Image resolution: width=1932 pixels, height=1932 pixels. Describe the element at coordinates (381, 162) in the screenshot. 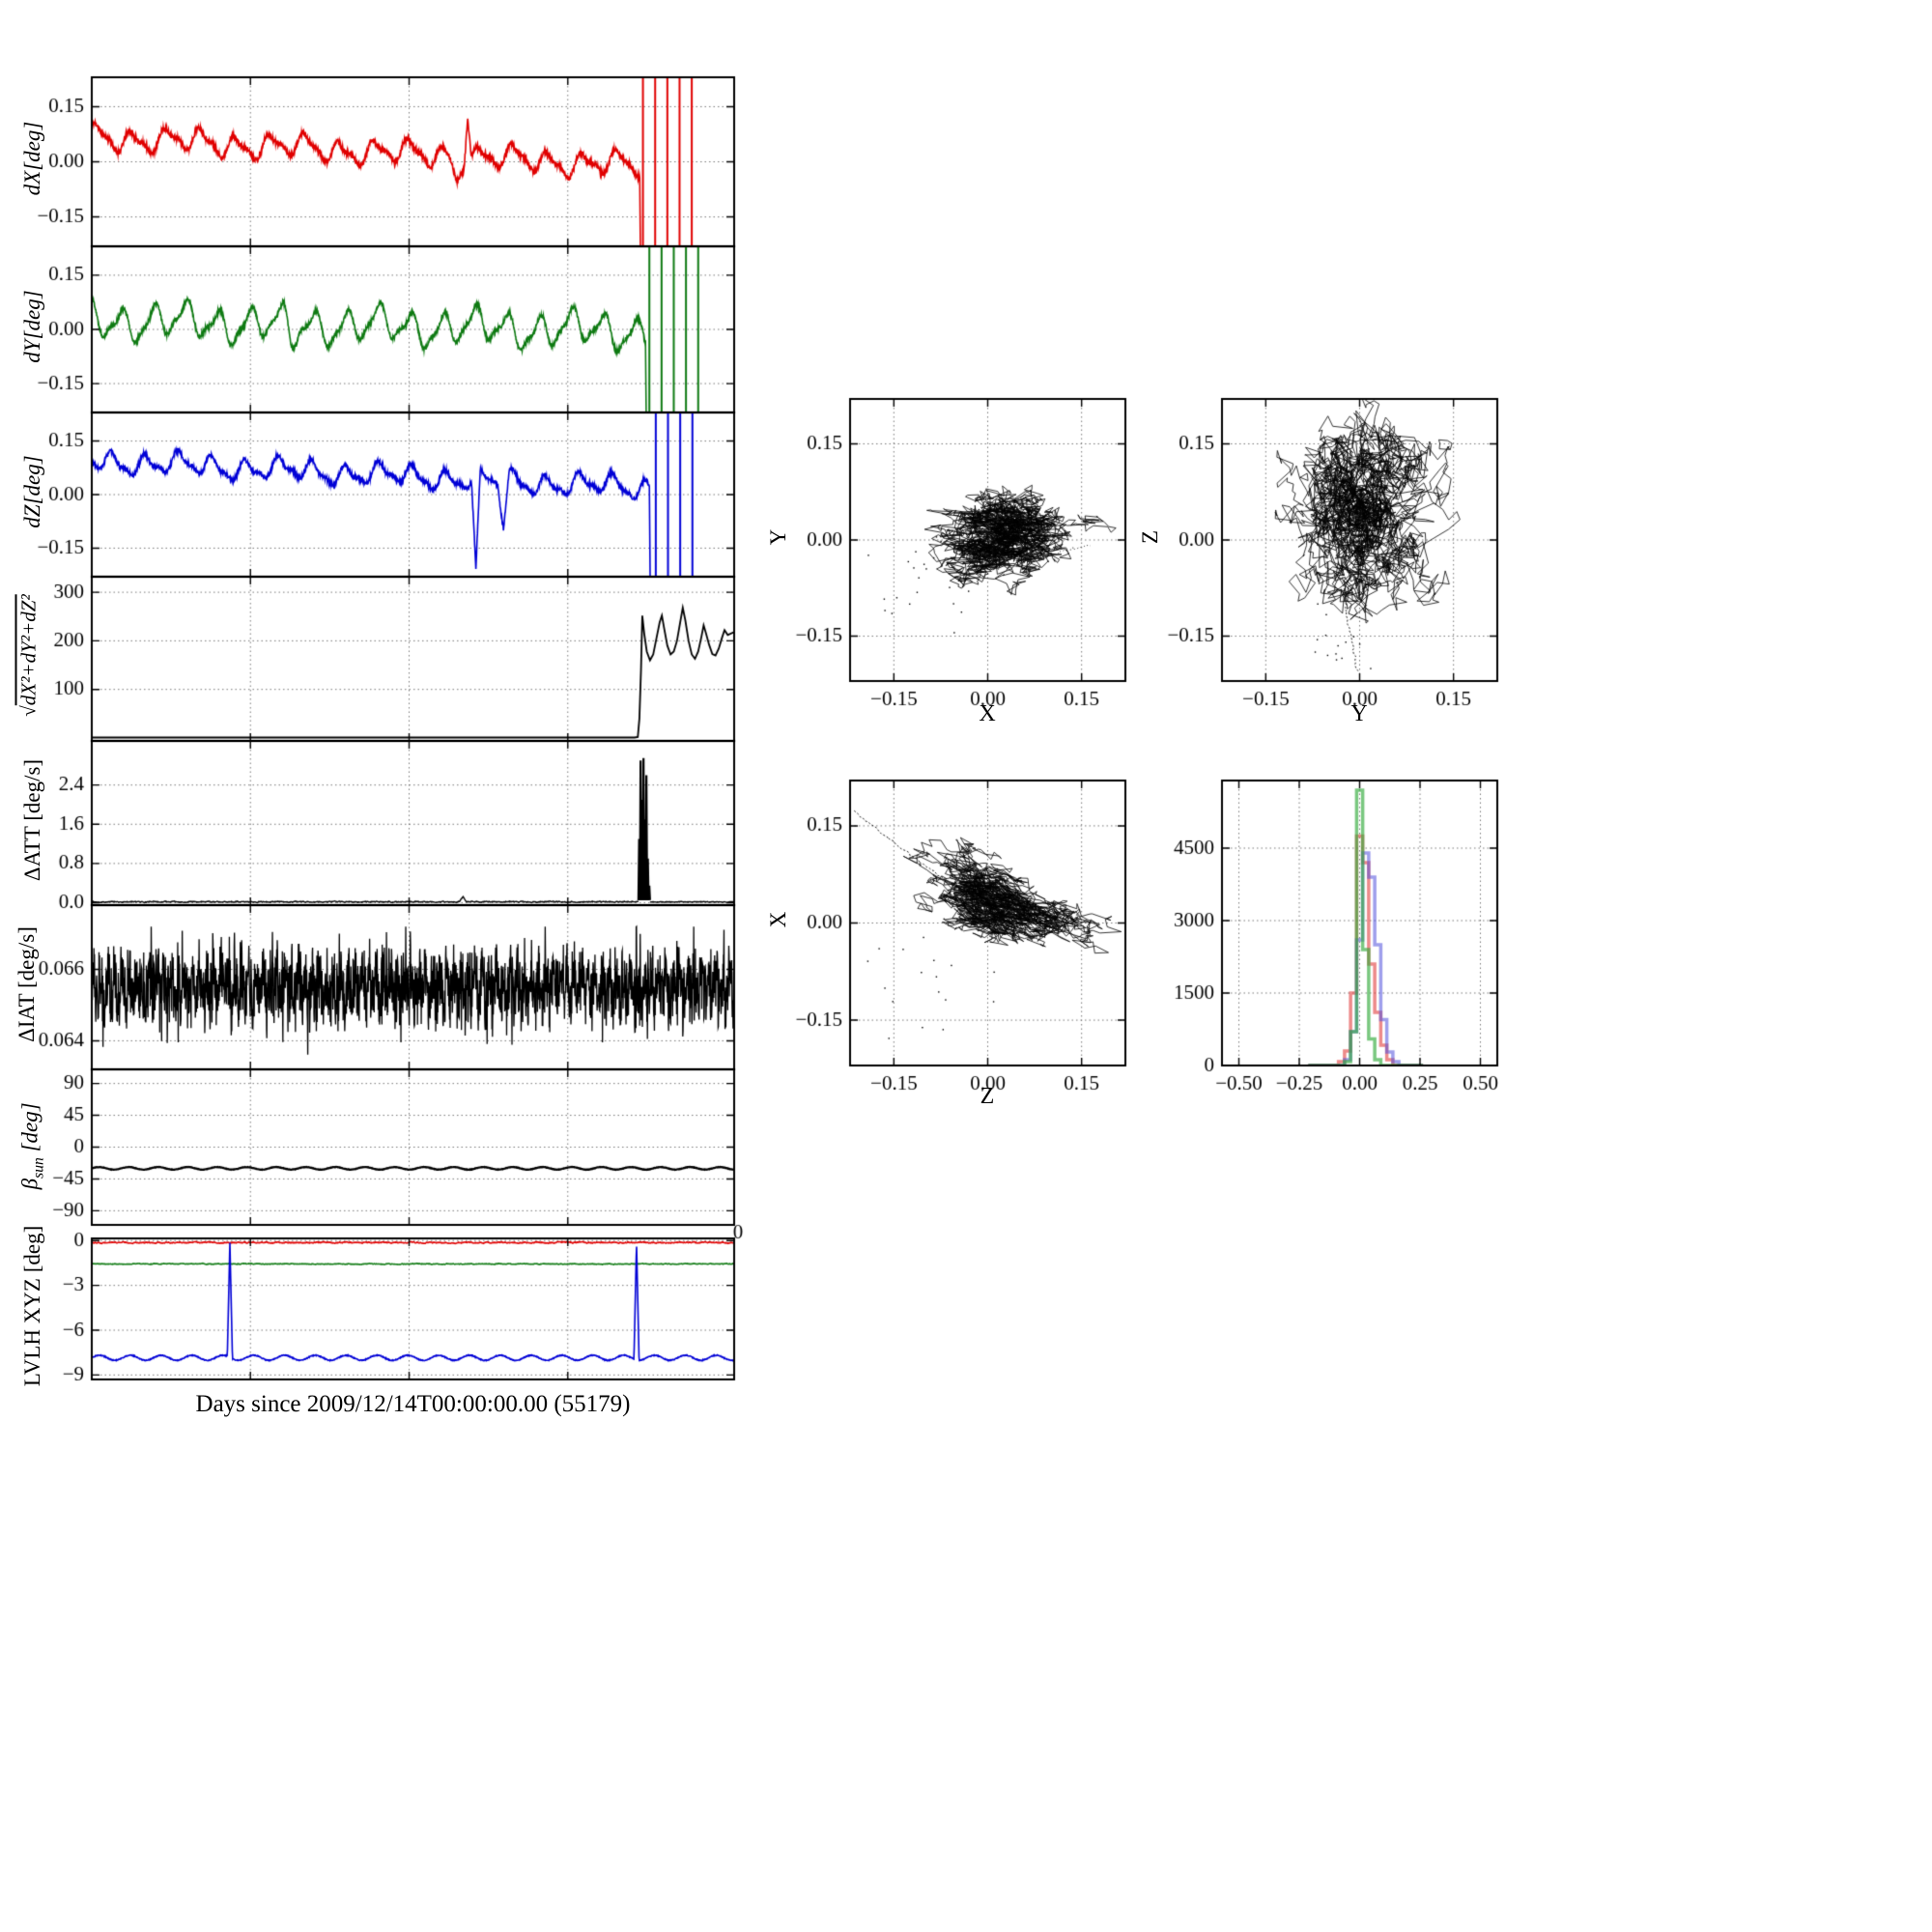

I see `dx-timeseries-plot` at that location.